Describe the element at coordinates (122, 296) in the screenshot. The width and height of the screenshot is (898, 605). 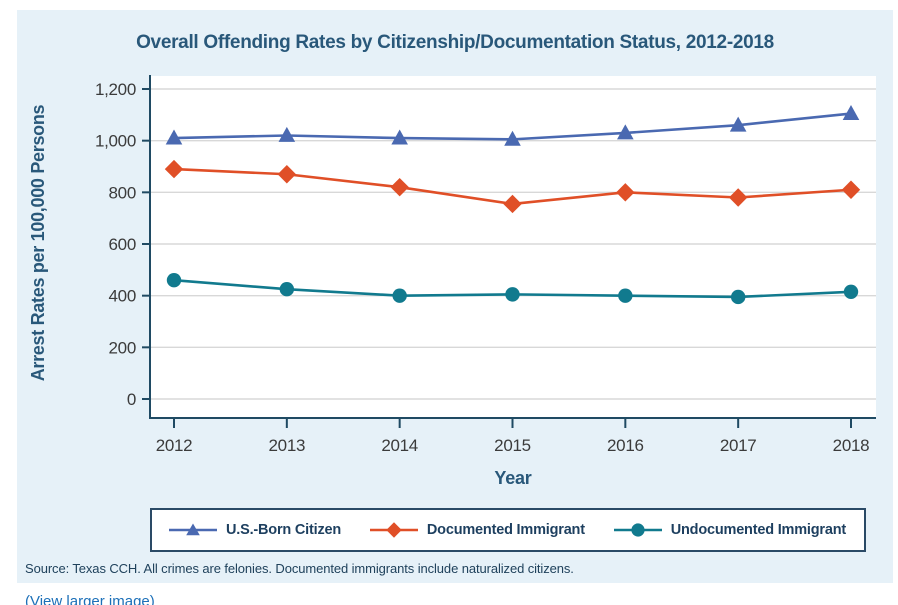
I see `y-tick-label: 400` at that location.